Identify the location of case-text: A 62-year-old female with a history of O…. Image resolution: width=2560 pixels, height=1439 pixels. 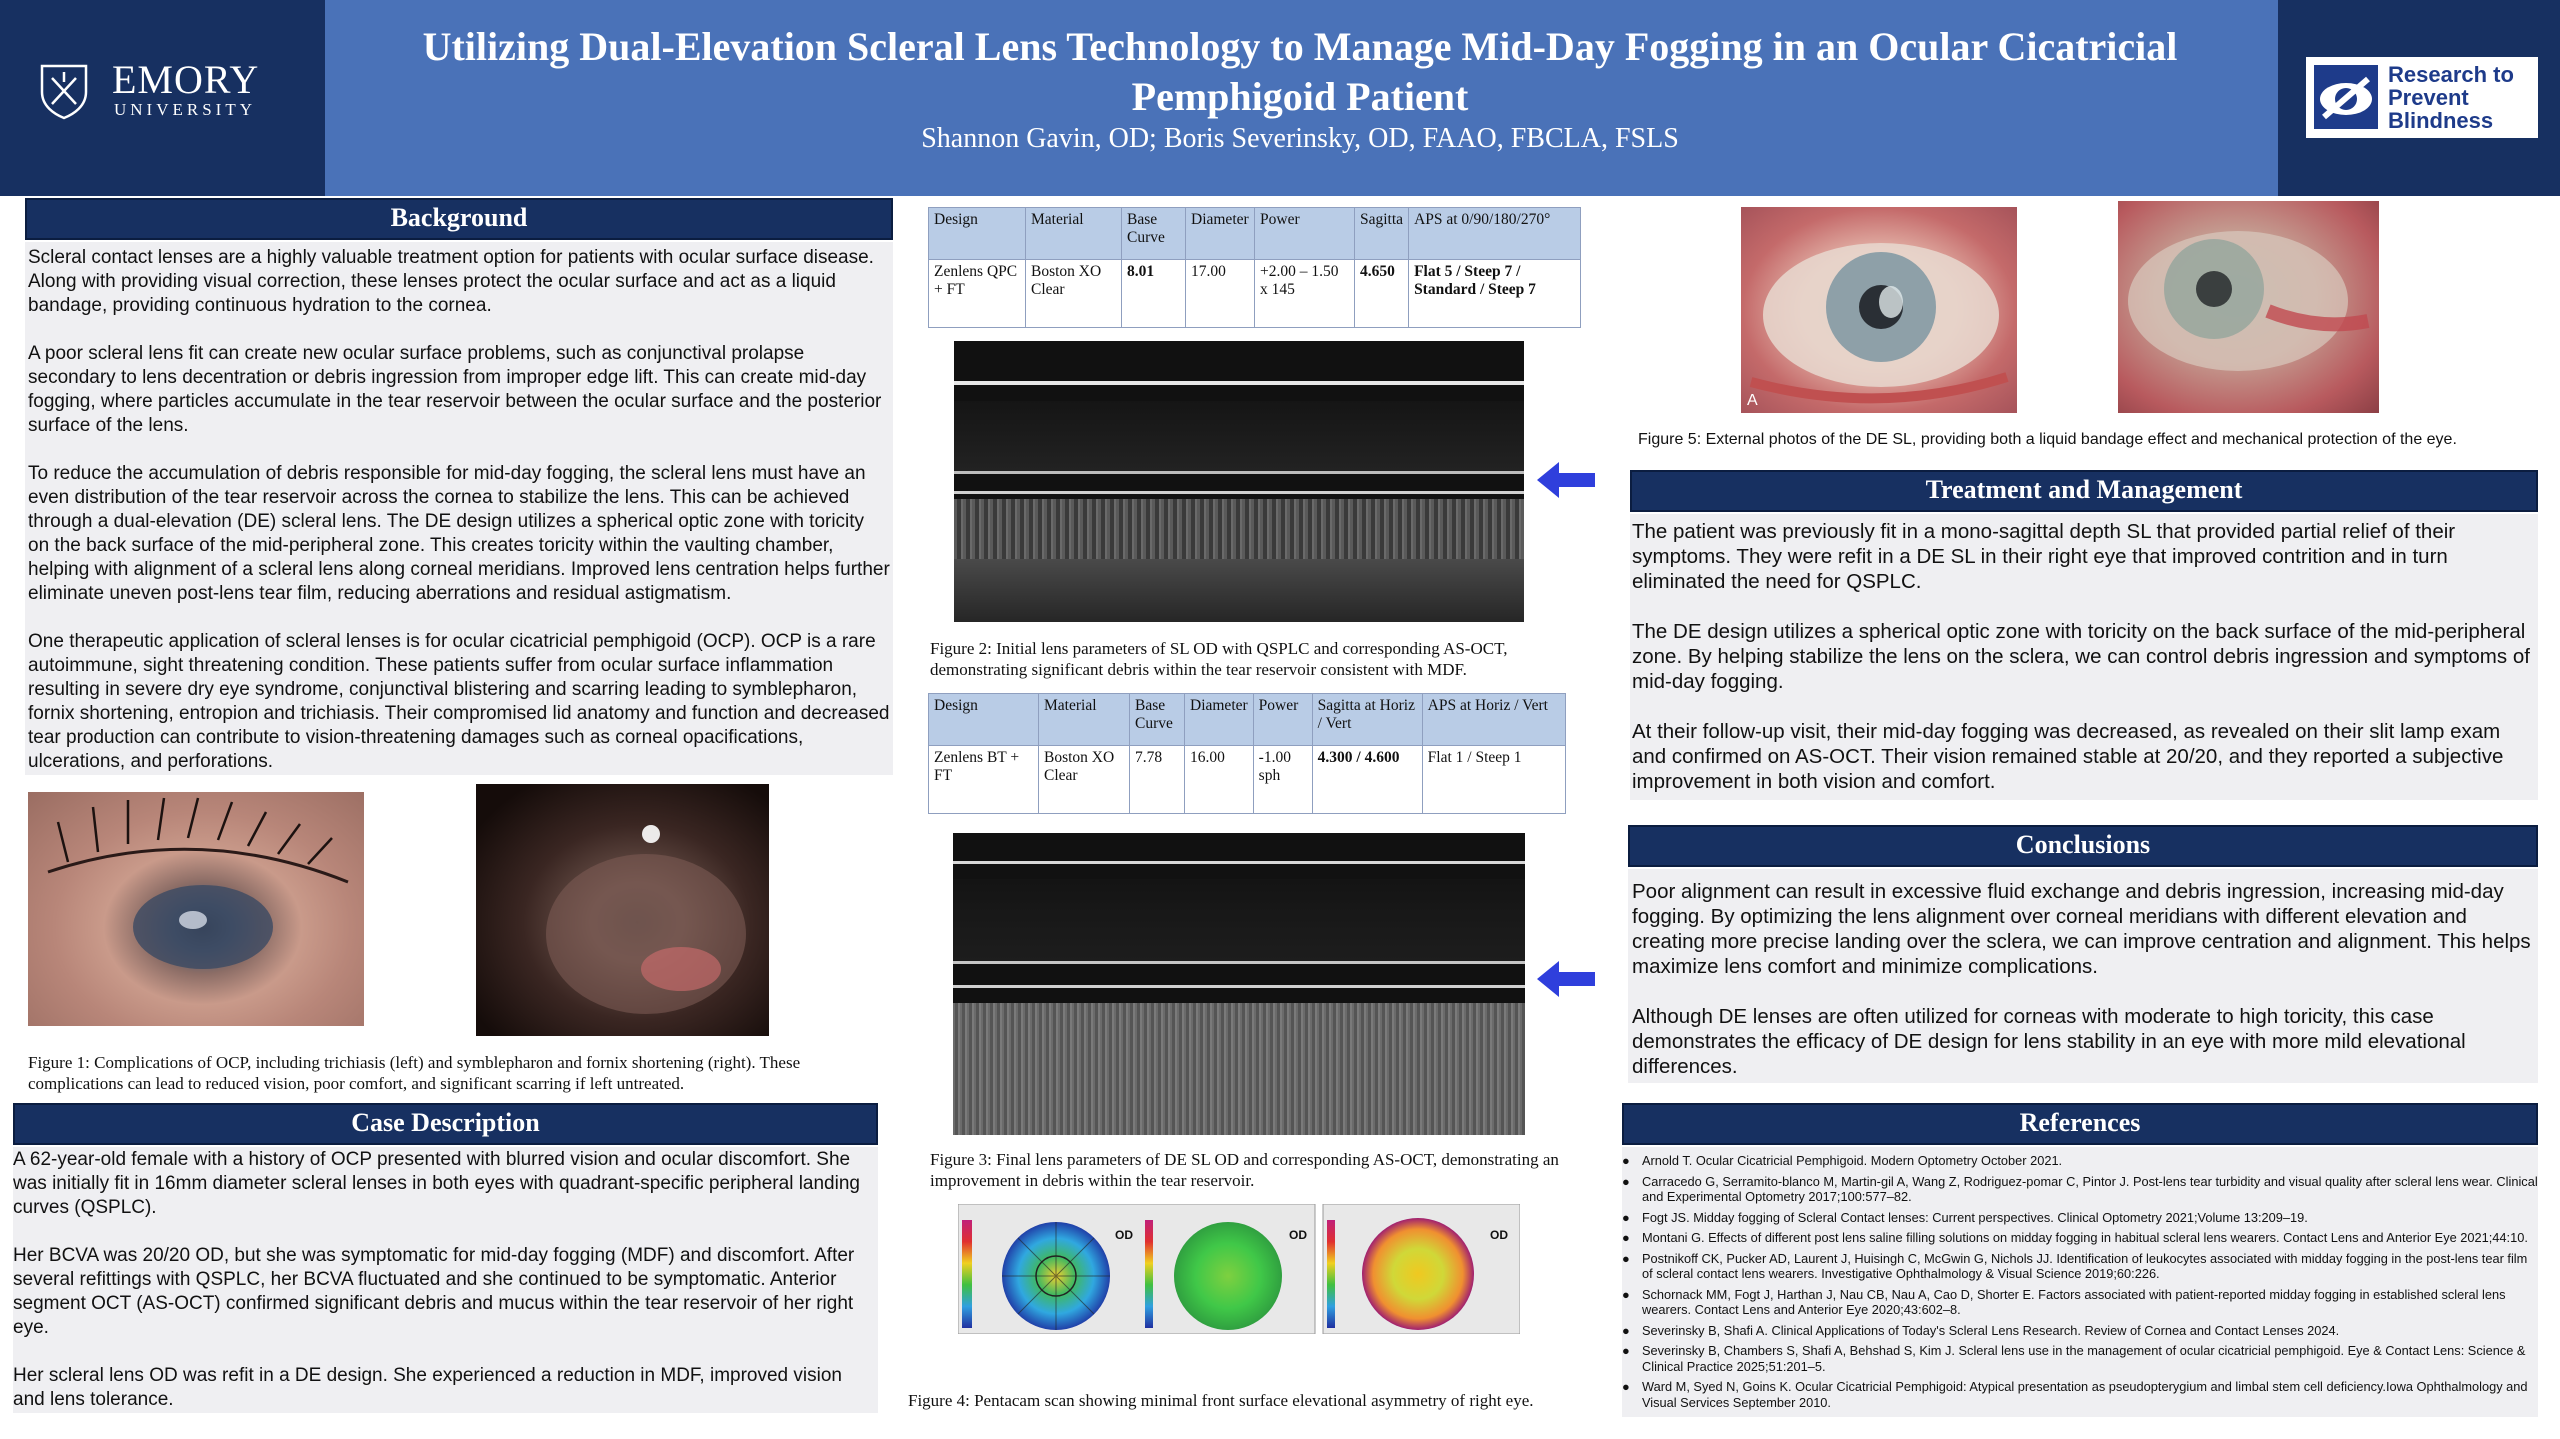
(444, 1280).